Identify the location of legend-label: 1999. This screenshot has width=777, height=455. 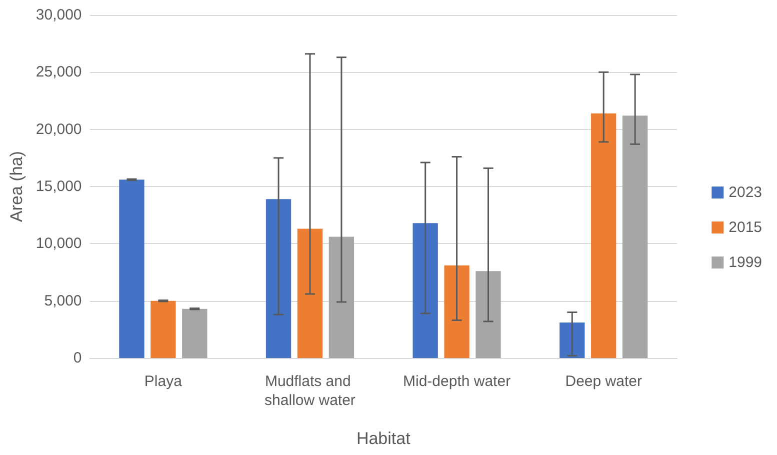
(745, 262).